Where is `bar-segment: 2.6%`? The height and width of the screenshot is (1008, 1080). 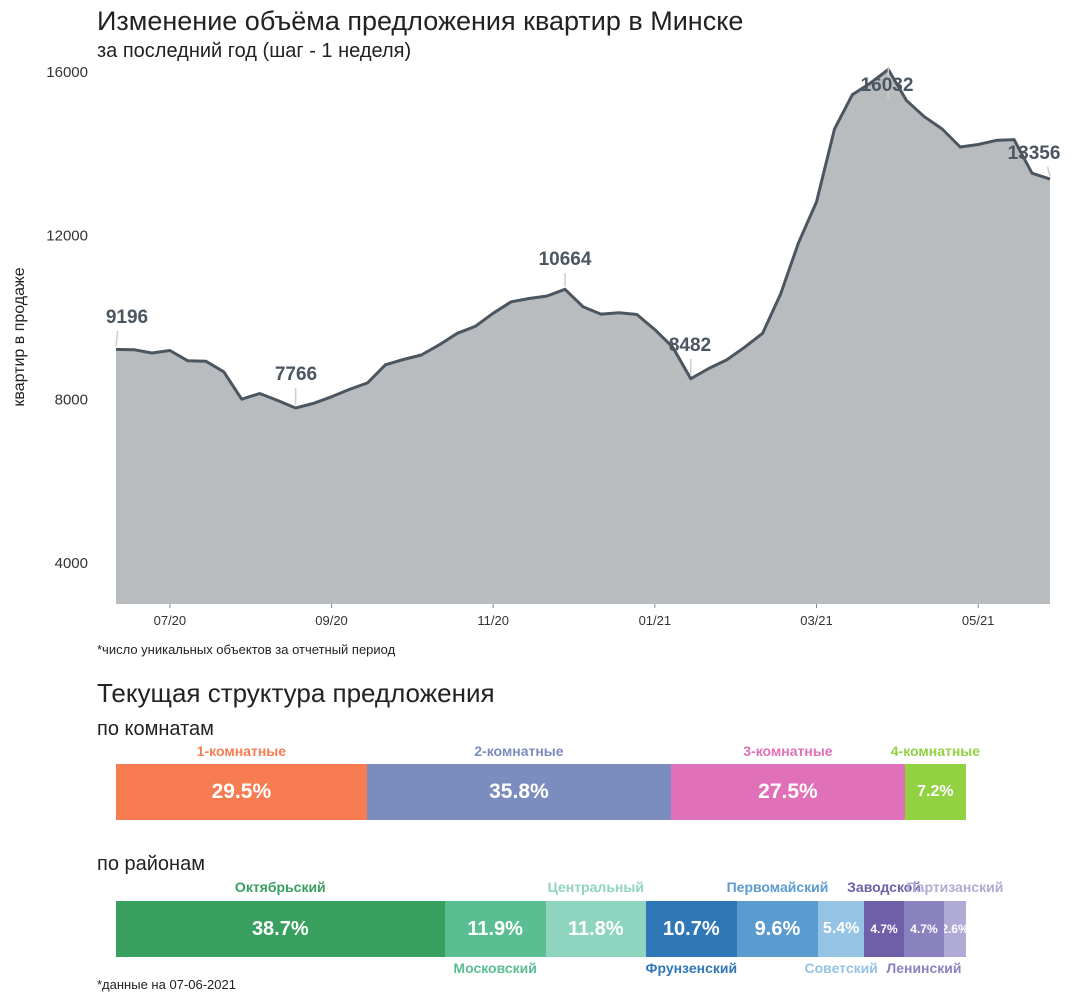 bar-segment: 2.6% is located at coordinates (954, 929).